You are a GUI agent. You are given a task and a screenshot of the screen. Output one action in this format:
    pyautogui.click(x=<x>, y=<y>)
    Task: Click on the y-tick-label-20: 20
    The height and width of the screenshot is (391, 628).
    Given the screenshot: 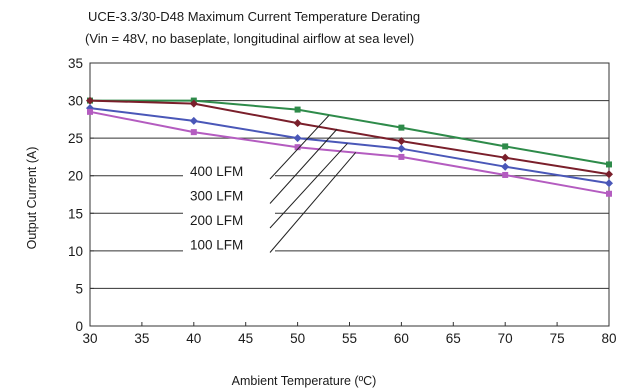 What is the action you would take?
    pyautogui.click(x=75, y=176)
    